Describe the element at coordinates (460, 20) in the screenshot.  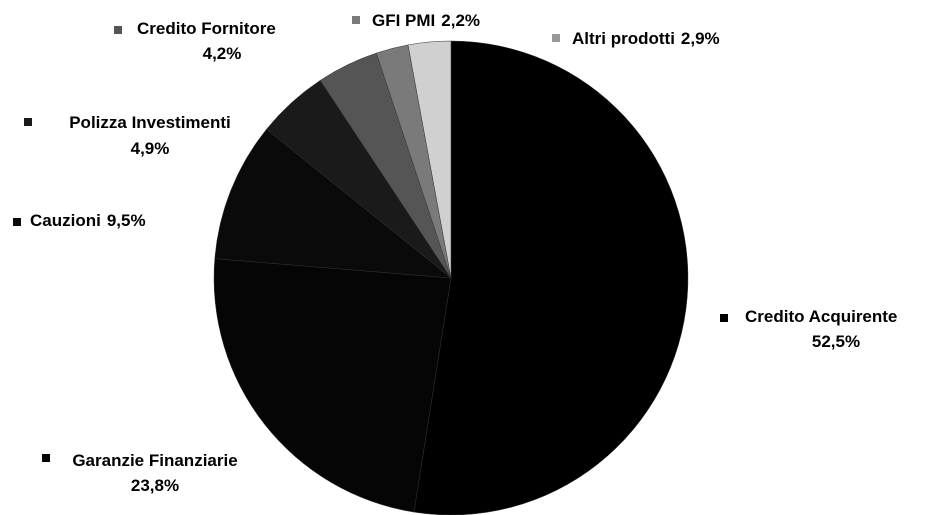
I see `label-value: 2,2%` at that location.